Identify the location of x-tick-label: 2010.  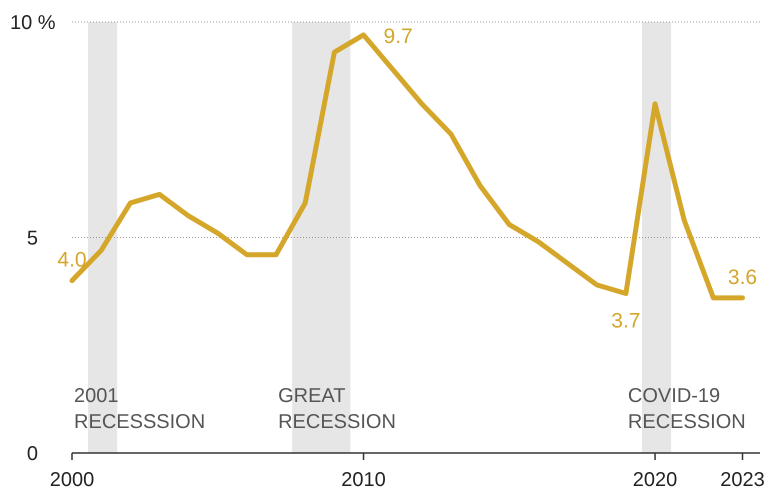
(363, 480).